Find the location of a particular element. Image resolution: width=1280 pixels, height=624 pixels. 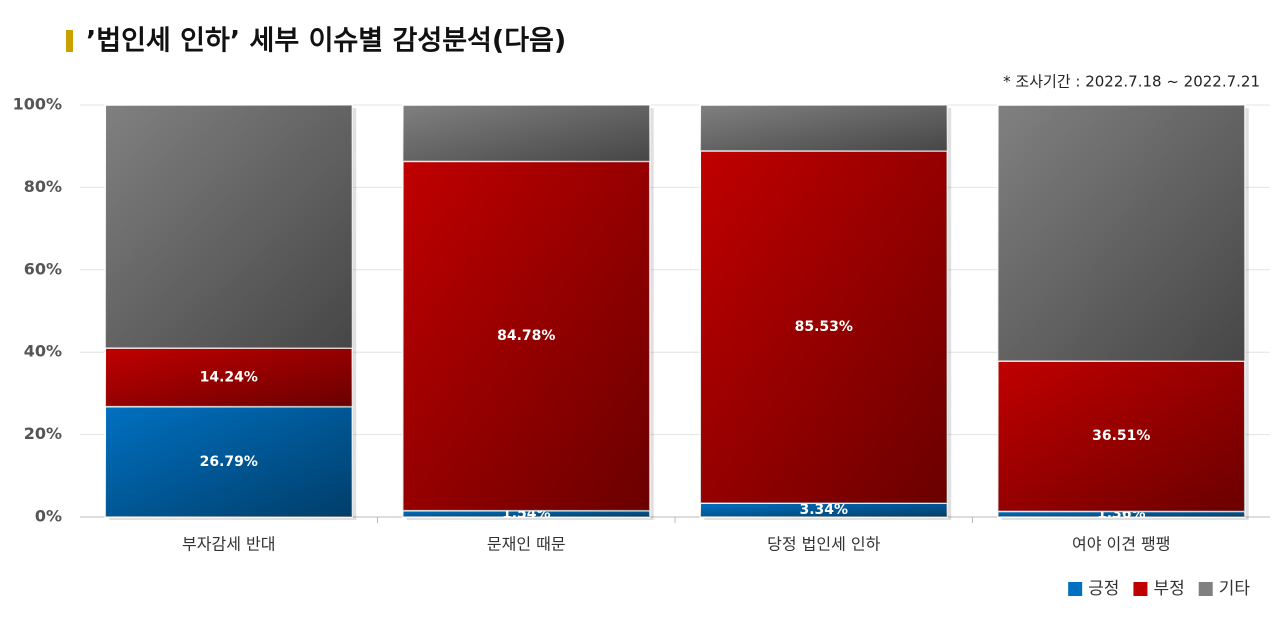

y-tick-label: 40% is located at coordinates (43, 351).